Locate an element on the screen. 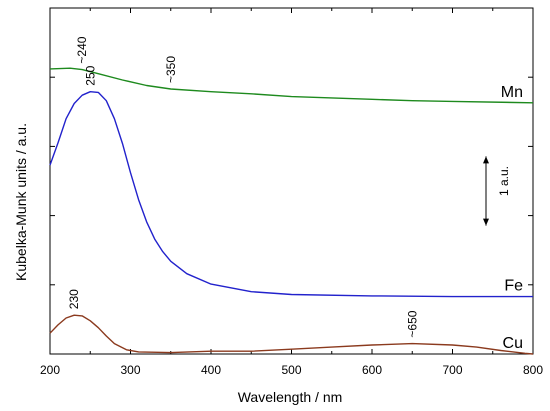  scale-bar-arrow-bottom is located at coordinates (486, 222).